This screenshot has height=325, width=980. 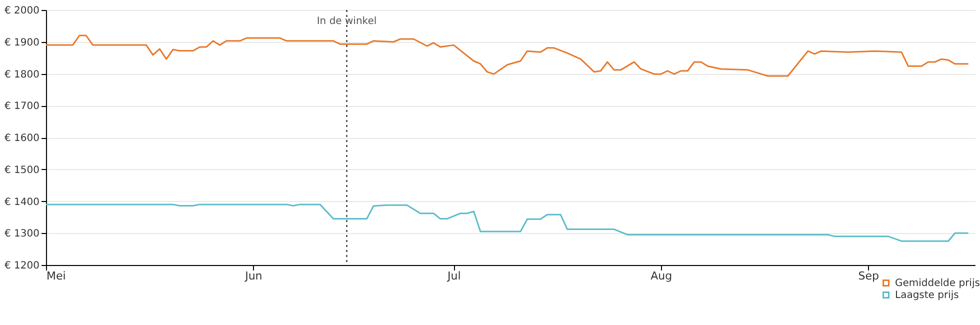 What do you see at coordinates (22, 11) in the screenshot?
I see `y-tick-label: € 2000` at bounding box center [22, 11].